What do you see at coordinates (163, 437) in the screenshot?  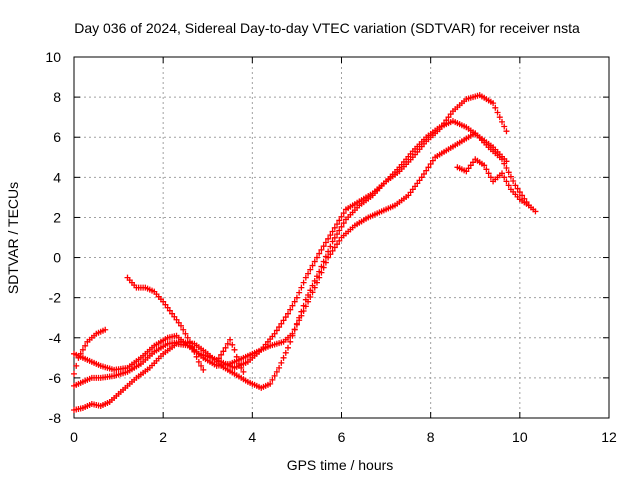 I see `x-tick-label: 2` at bounding box center [163, 437].